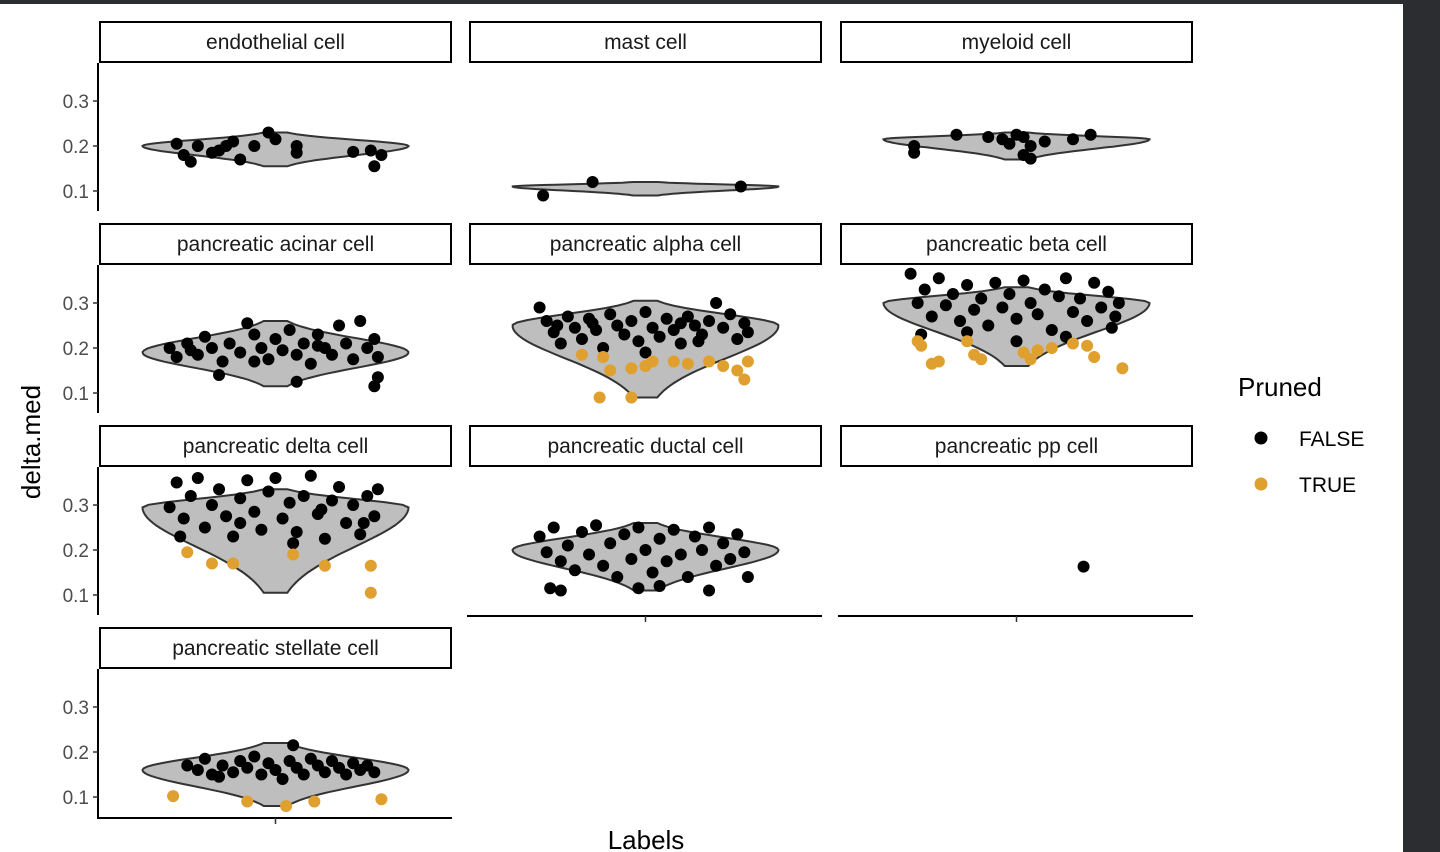  What do you see at coordinates (257, 318) in the screenshot?
I see `facet-panel: pancreatic acinar cell 0.1 0.2 0.3` at bounding box center [257, 318].